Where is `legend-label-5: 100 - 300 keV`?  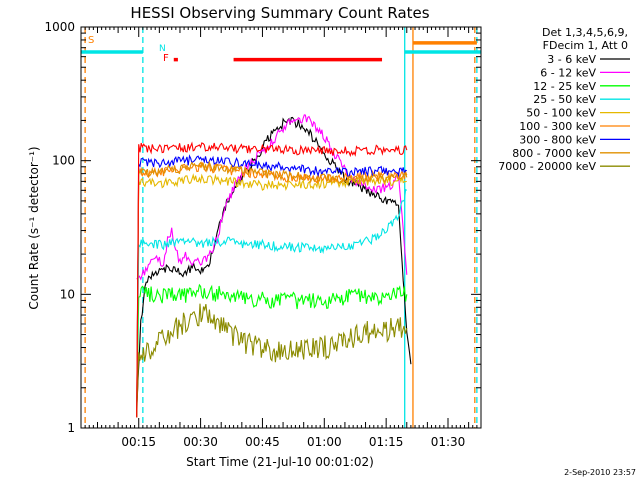 legend-label-5: 100 - 300 keV is located at coordinates (557, 126).